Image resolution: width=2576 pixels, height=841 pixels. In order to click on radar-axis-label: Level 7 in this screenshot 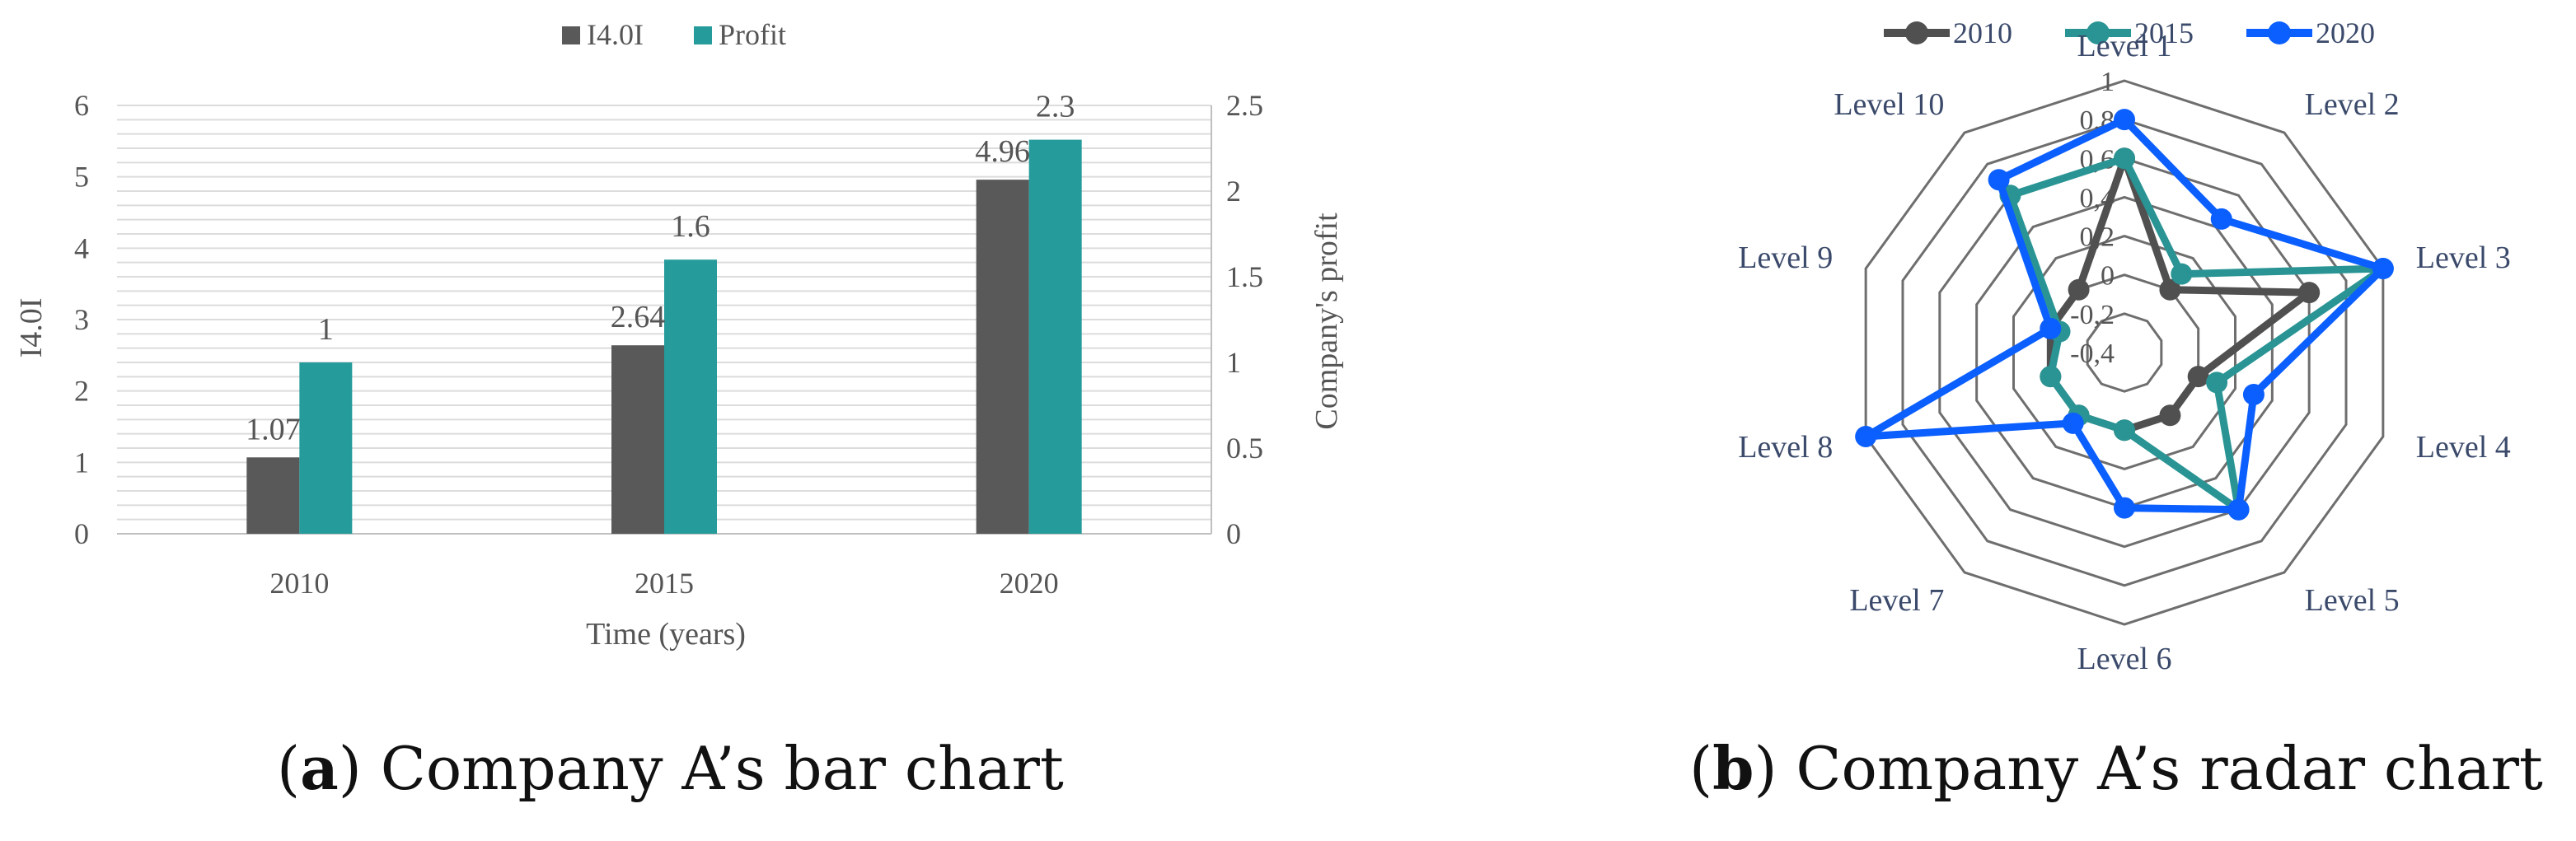, I will do `click(1896, 600)`.